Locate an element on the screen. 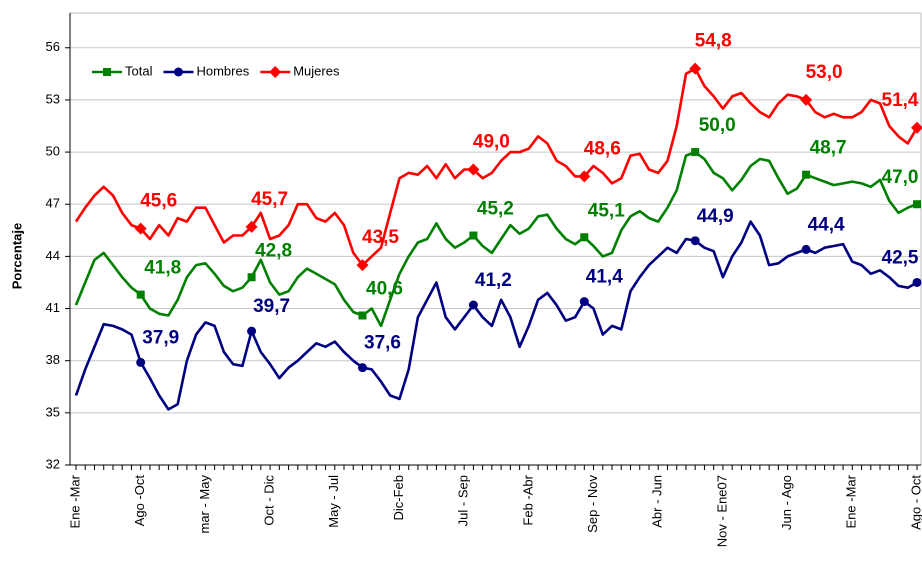  x-tick-label: Abr - Jun is located at coordinates (657, 501).